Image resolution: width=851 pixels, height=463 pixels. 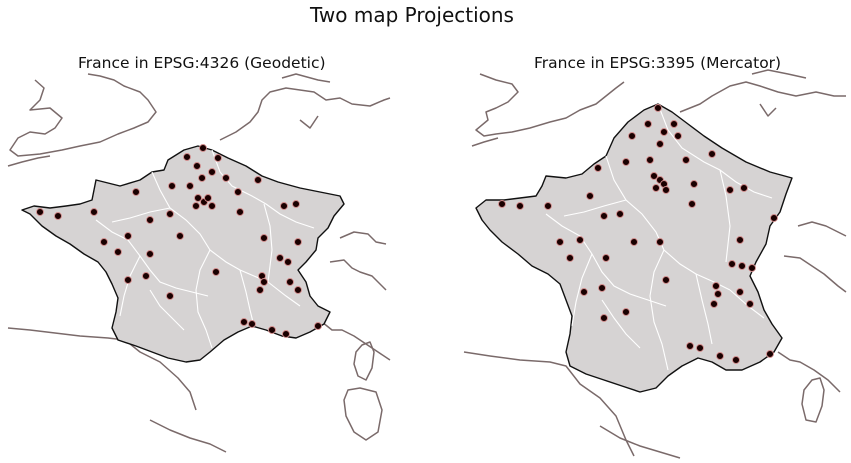 What do you see at coordinates (363, 414) in the screenshot?
I see `coastline-sardinia` at bounding box center [363, 414].